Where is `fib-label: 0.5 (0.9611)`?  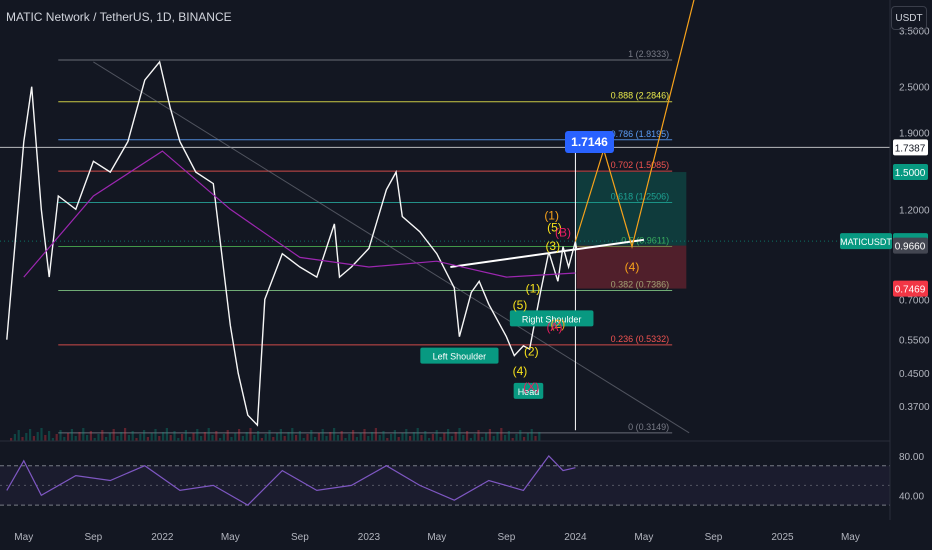
fib-label: 0.5 (0.9611) is located at coordinates (645, 240).